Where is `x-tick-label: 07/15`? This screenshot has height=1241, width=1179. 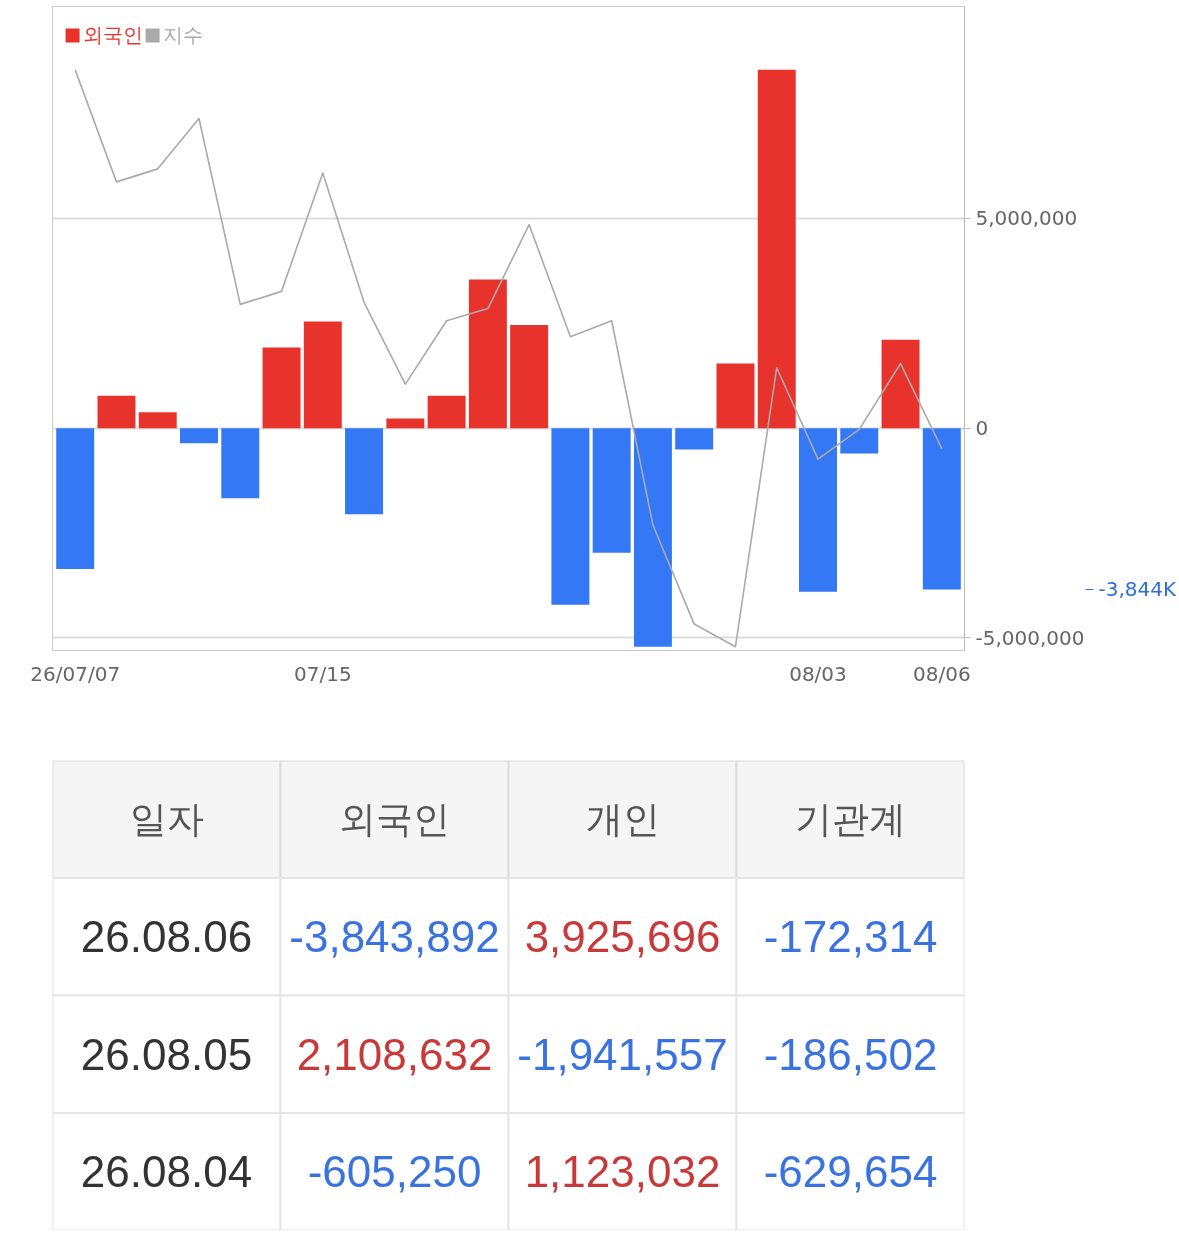 x-tick-label: 07/15 is located at coordinates (322, 673).